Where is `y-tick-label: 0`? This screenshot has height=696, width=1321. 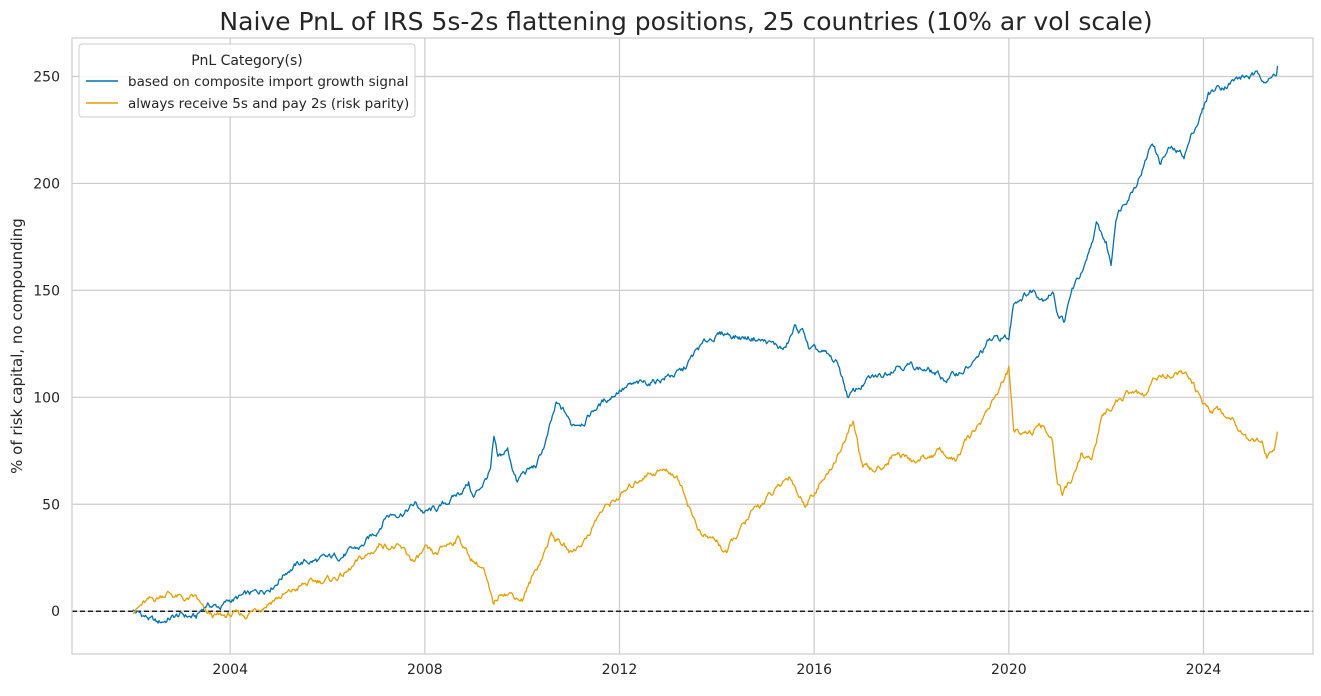
y-tick-label: 0 is located at coordinates (55, 612).